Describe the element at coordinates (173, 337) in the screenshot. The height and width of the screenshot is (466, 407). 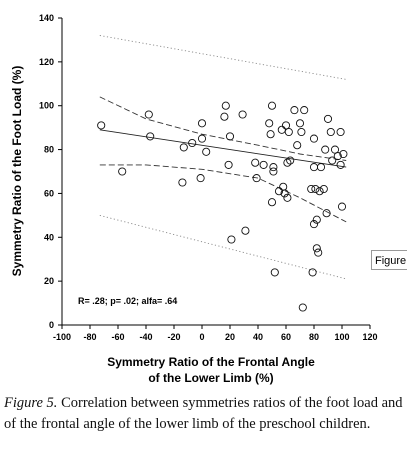
I see `x-tick-label: -20` at that location.